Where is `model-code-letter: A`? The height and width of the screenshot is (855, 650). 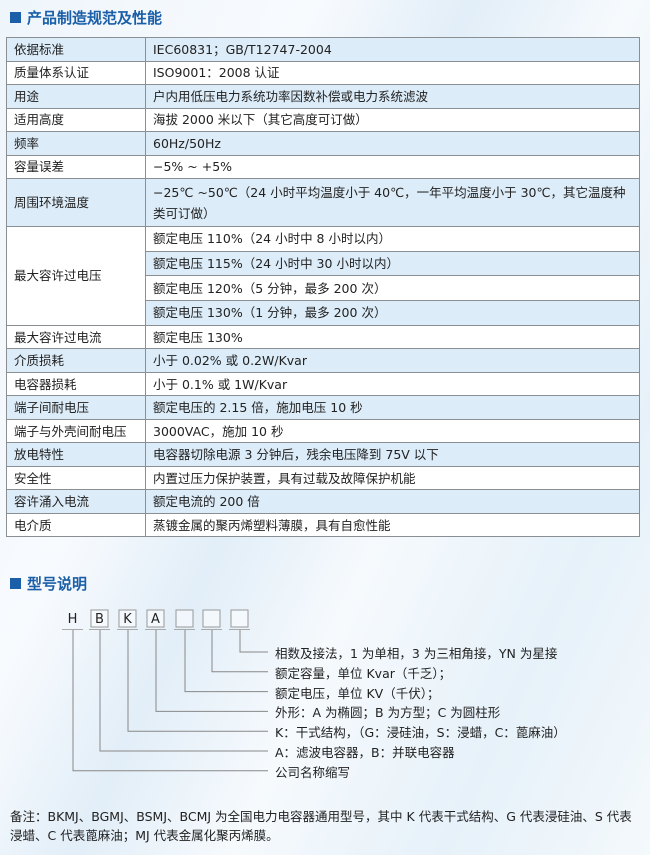 model-code-letter: A is located at coordinates (155, 619).